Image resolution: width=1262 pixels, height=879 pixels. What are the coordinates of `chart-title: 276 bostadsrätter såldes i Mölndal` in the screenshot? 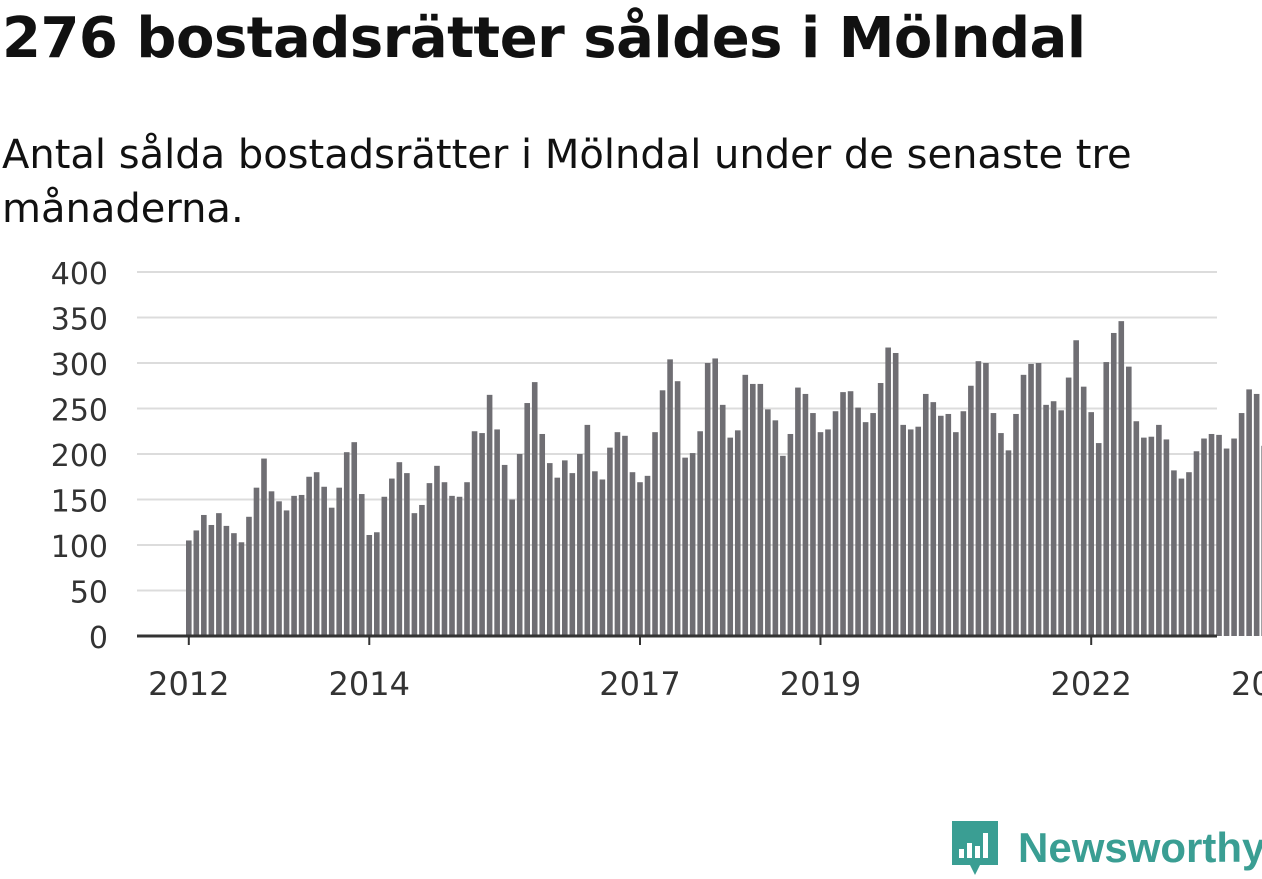 It's located at (544, 38).